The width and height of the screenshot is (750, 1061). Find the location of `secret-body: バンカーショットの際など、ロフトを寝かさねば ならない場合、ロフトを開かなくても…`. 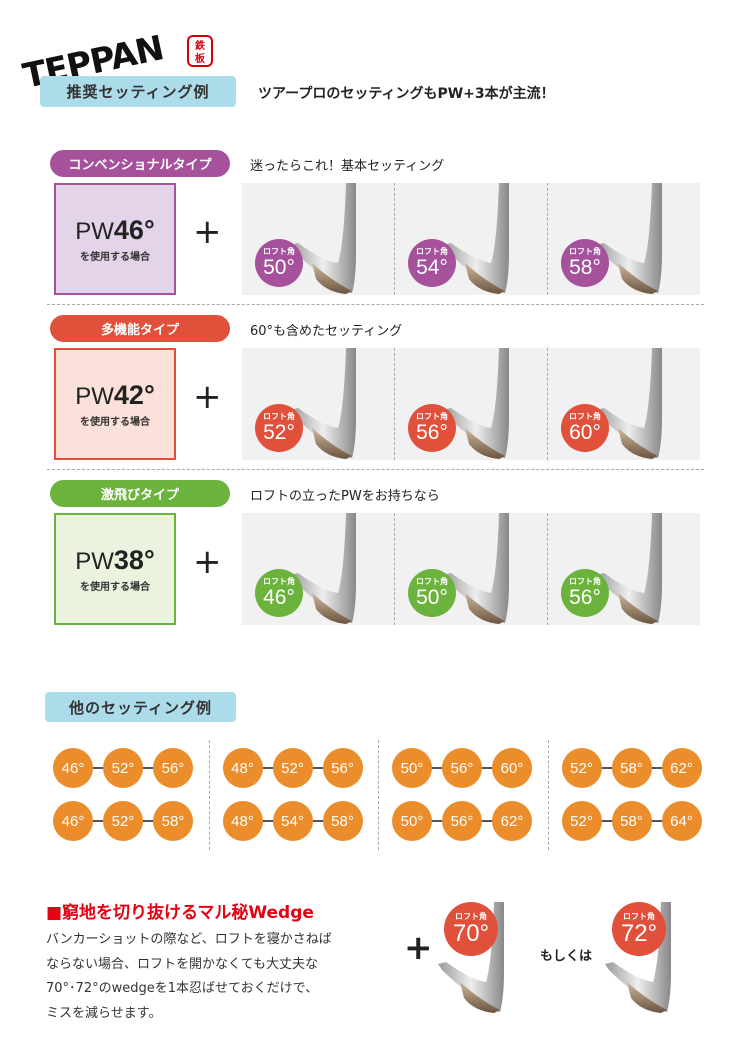

secret-body: バンカーショットの際など、ロフトを寝かさねば ならない場合、ロフトを開かなくても… is located at coordinates (211, 977).